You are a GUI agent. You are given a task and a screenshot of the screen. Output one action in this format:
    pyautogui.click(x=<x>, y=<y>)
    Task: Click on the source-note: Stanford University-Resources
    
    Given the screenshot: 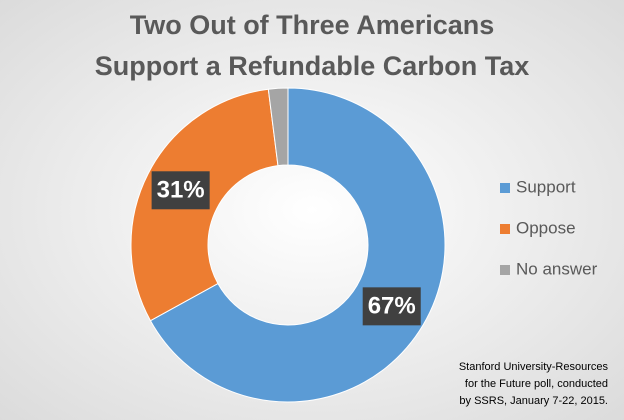 What is the action you would take?
    pyautogui.click(x=534, y=367)
    